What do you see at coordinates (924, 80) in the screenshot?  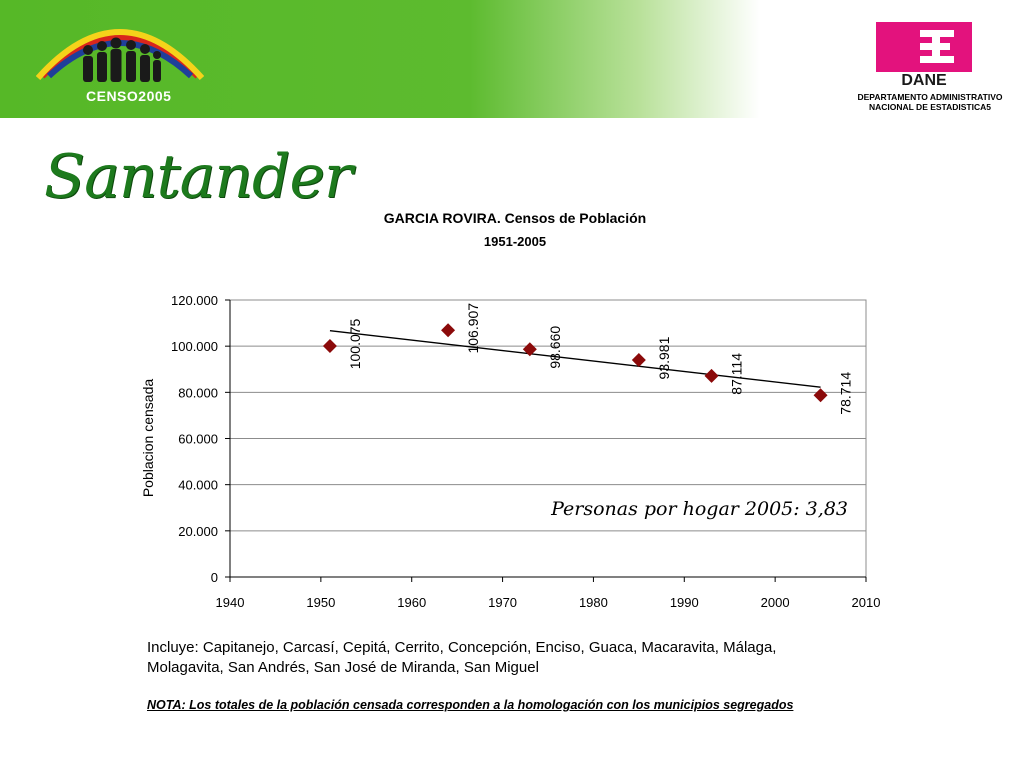 I see `dane-logo-text: DANE` at bounding box center [924, 80].